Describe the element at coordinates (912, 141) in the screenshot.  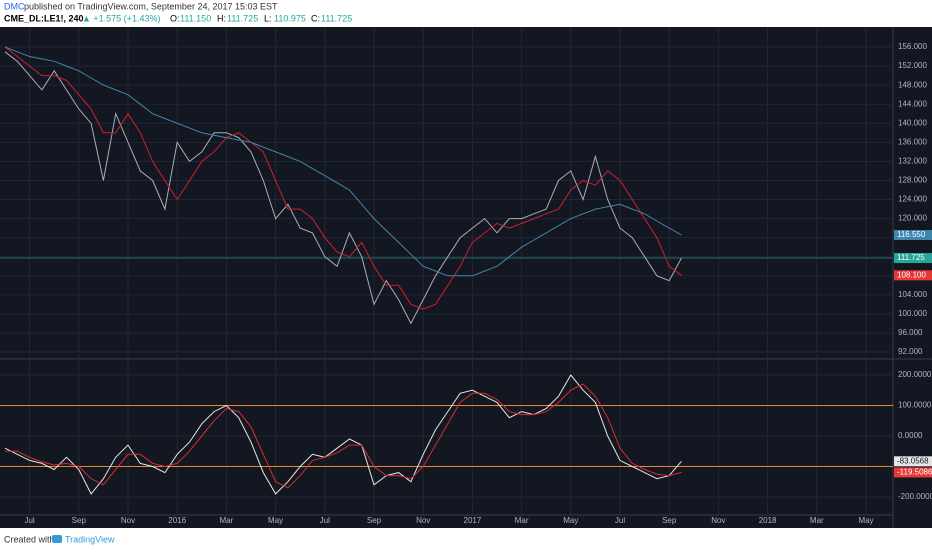
I see `y-tick-label: 136.000` at that location.